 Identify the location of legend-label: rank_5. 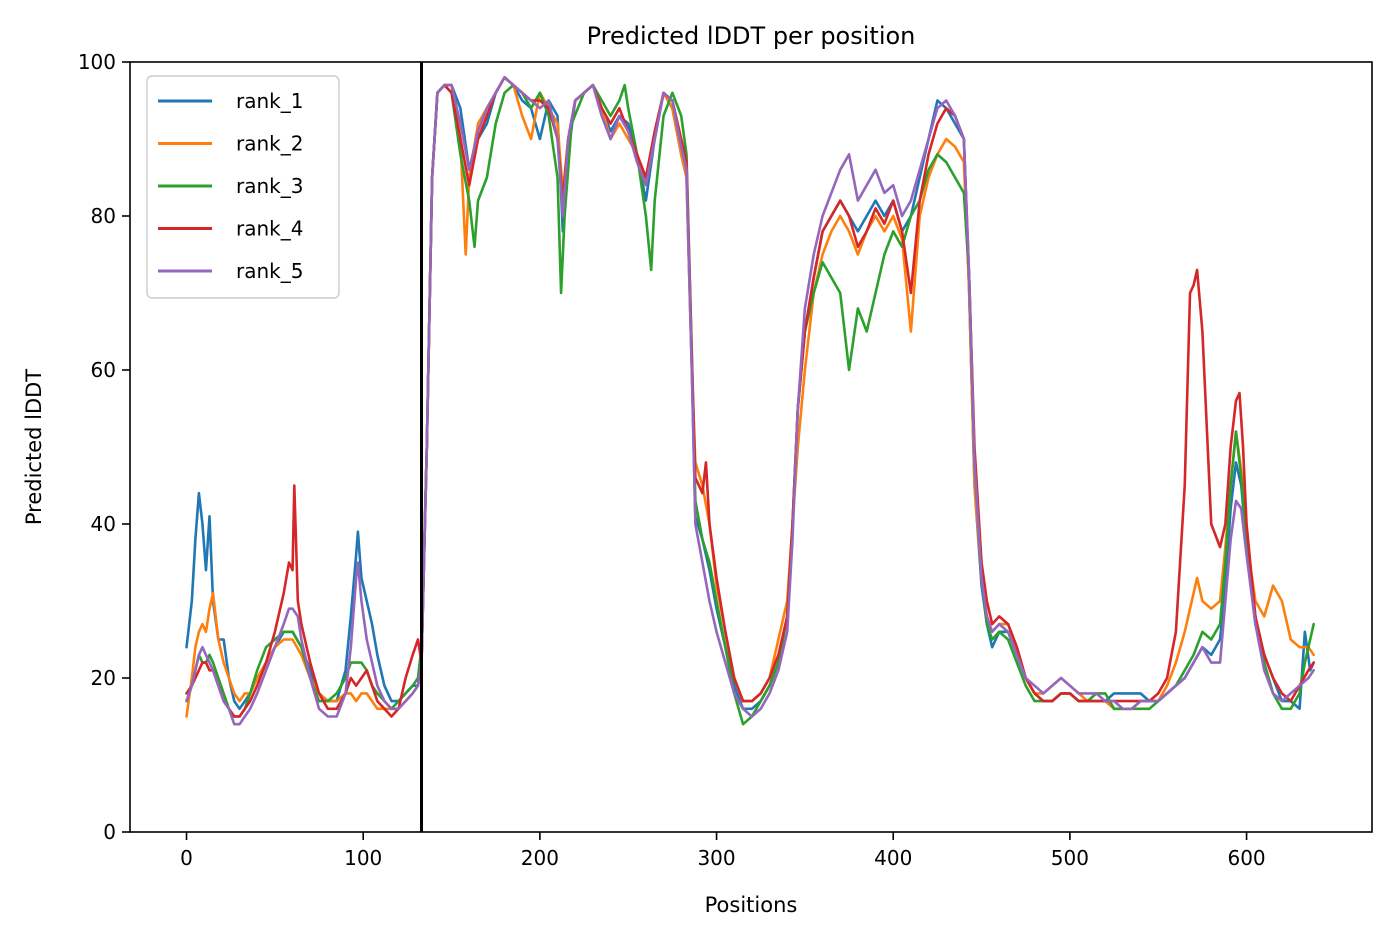
(269, 271).